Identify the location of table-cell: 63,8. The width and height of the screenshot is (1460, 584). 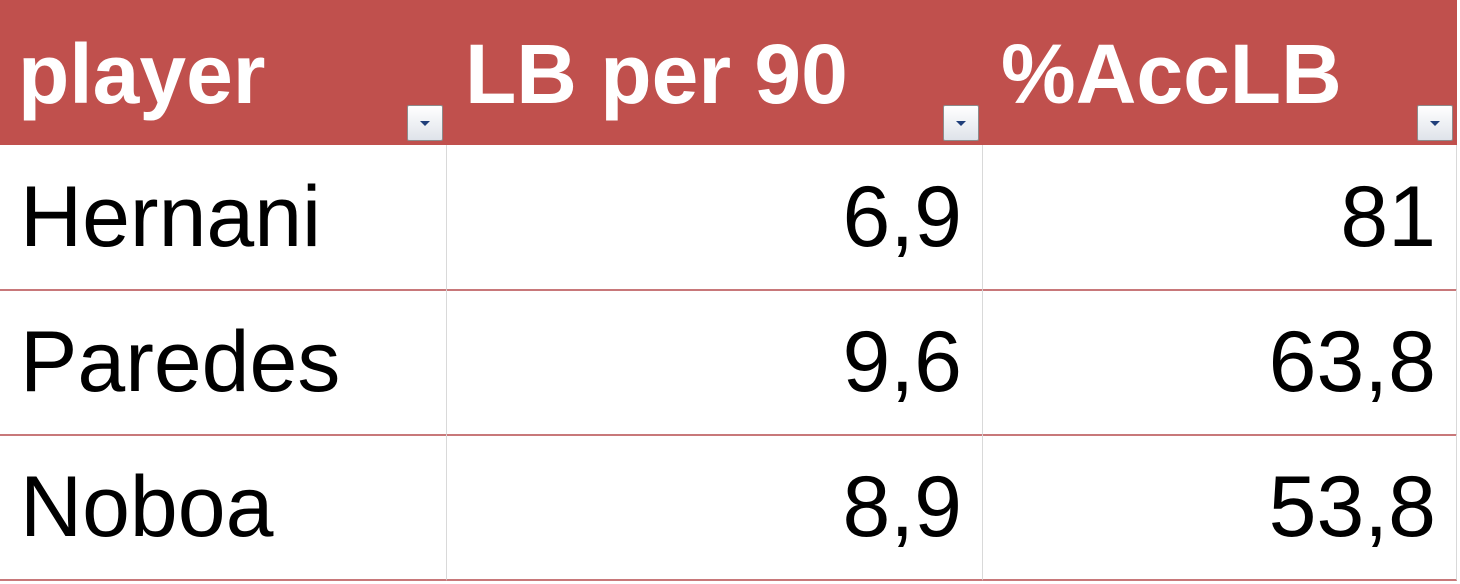
(1220, 363).